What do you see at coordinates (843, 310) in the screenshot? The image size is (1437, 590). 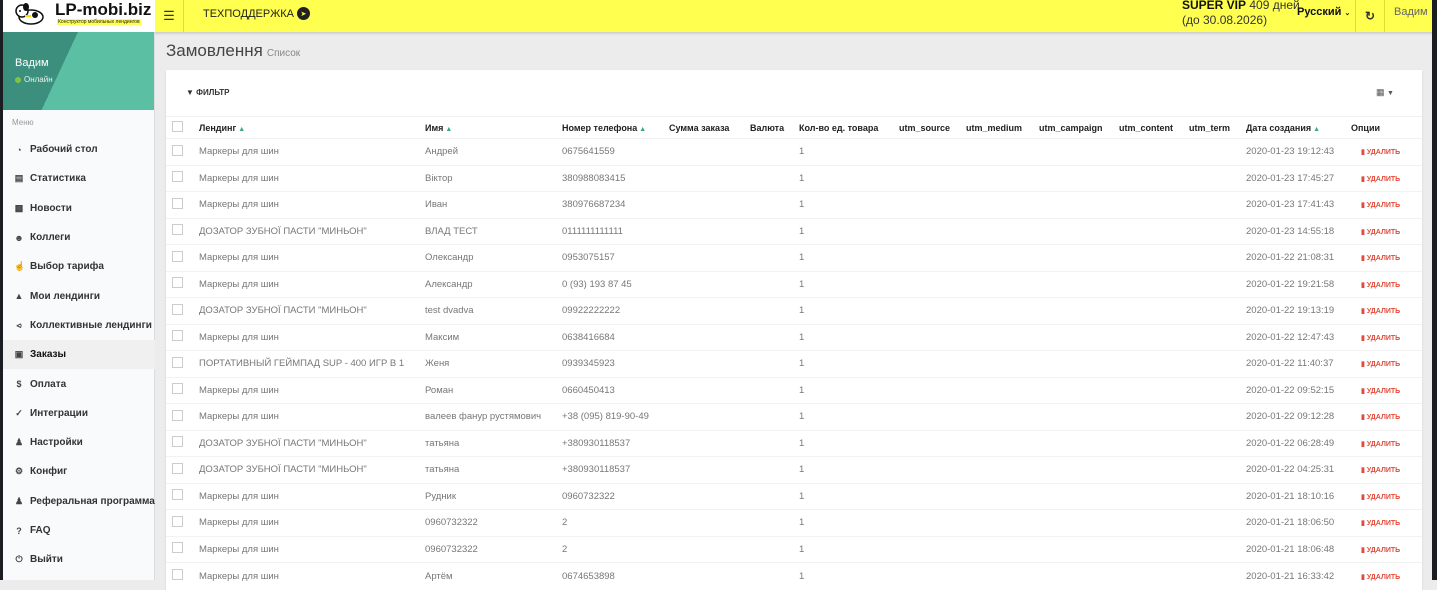 I see `qty-cell: 1` at bounding box center [843, 310].